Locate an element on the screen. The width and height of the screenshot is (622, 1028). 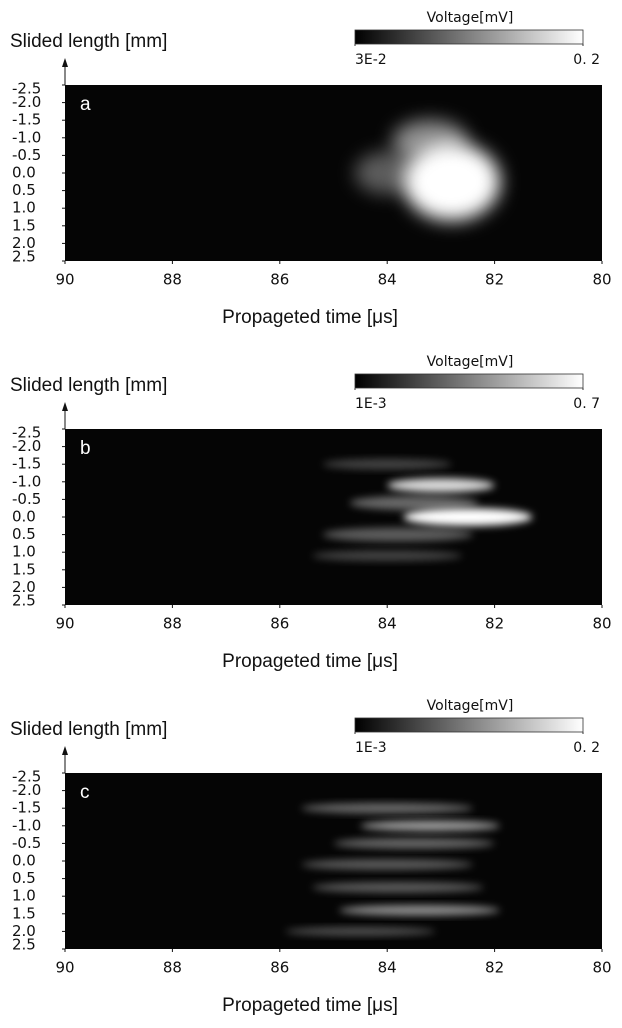
colorbar-tick-label: 3E-2 is located at coordinates (371, 60).